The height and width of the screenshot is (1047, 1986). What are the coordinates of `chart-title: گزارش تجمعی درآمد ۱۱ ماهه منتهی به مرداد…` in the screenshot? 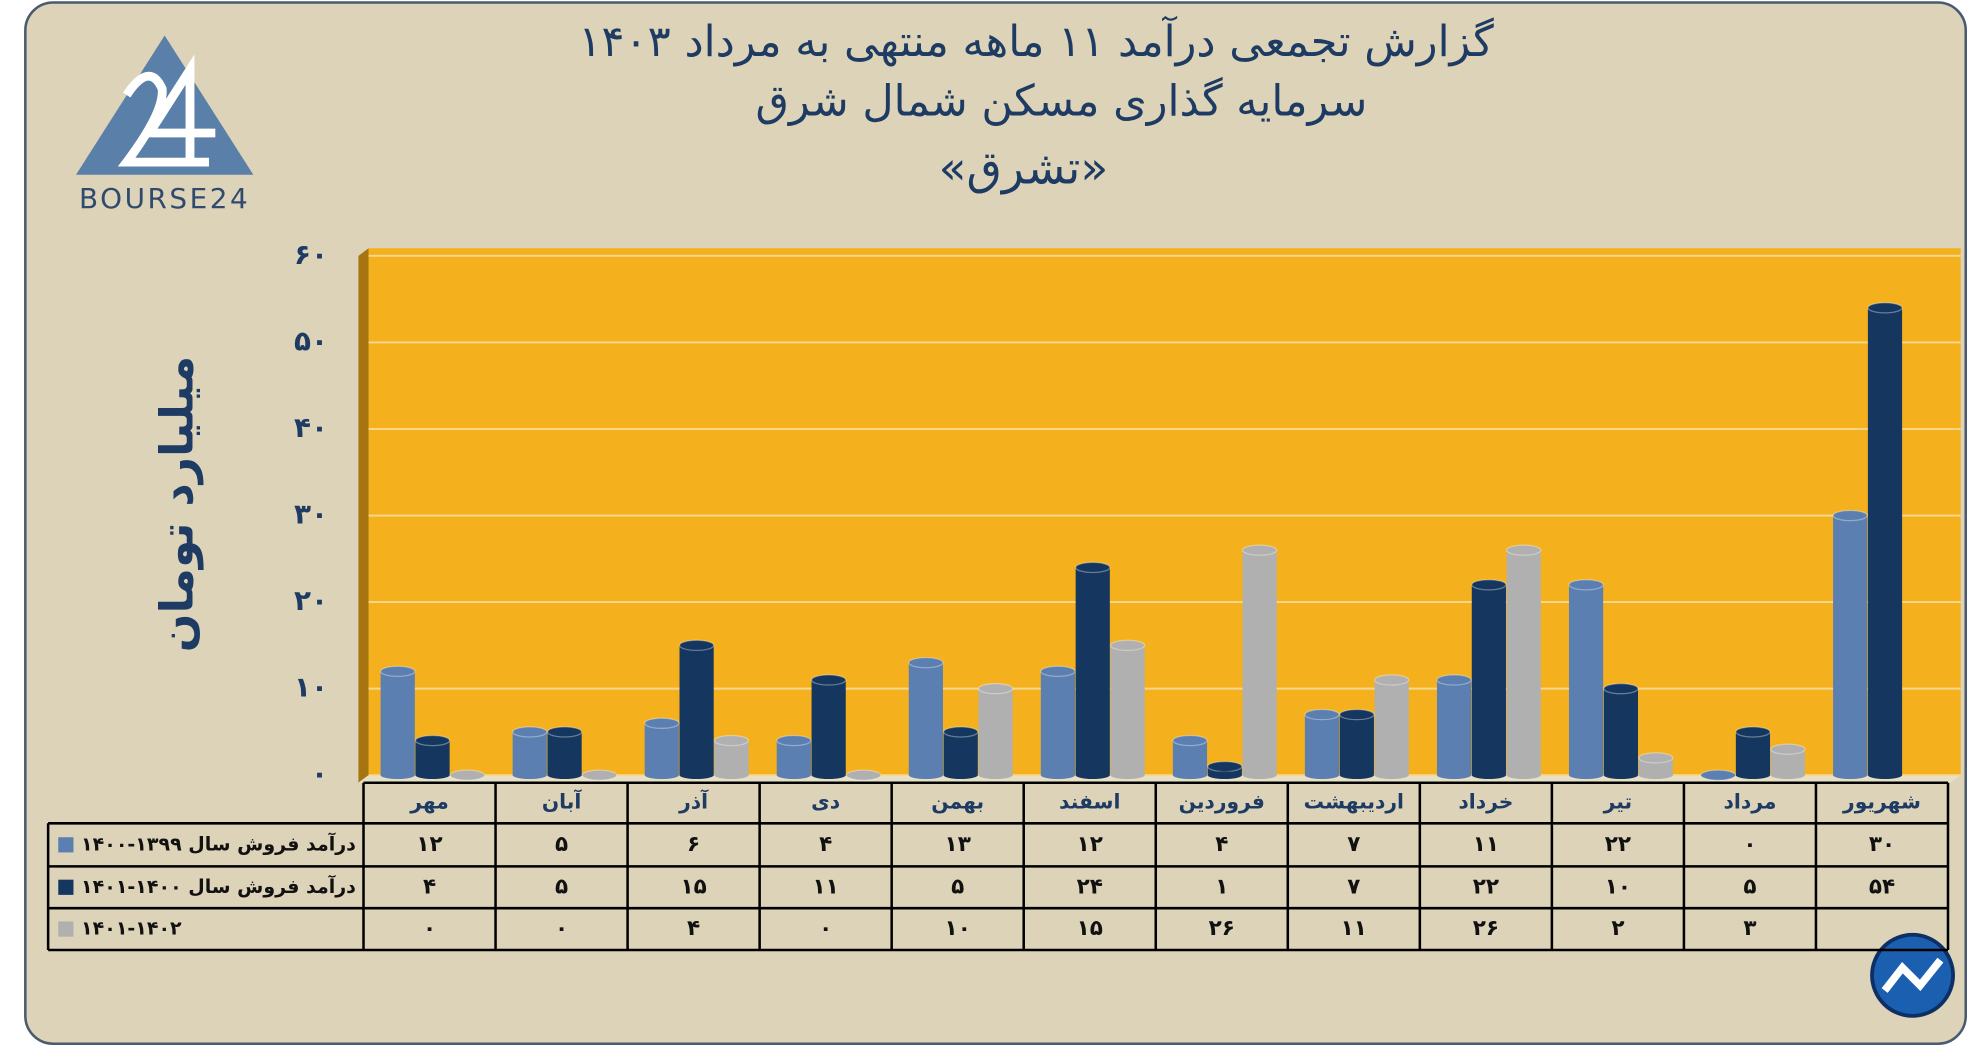 It's located at (1036, 41).